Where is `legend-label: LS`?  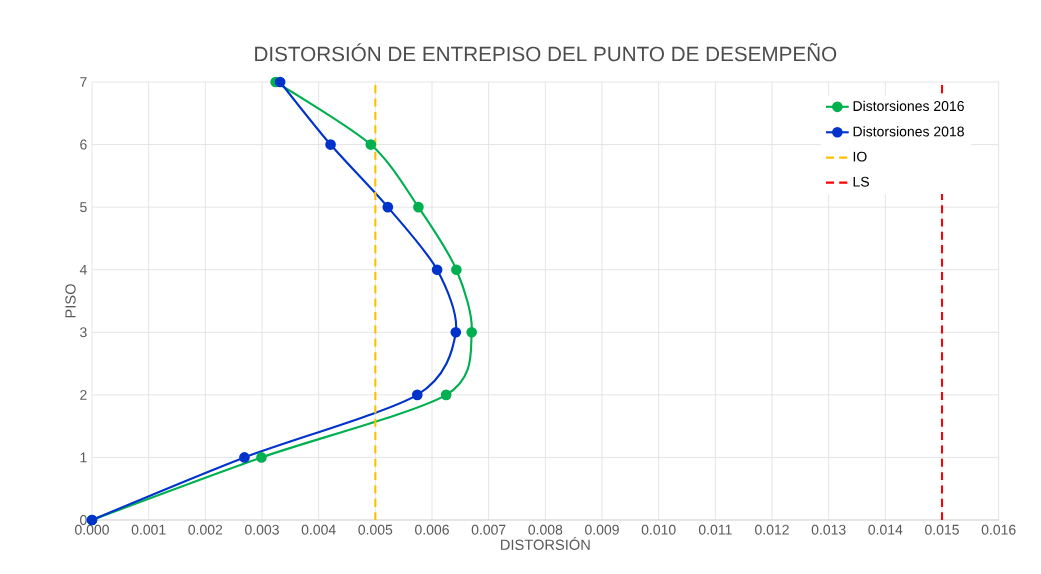
legend-label: LS is located at coordinates (861, 181).